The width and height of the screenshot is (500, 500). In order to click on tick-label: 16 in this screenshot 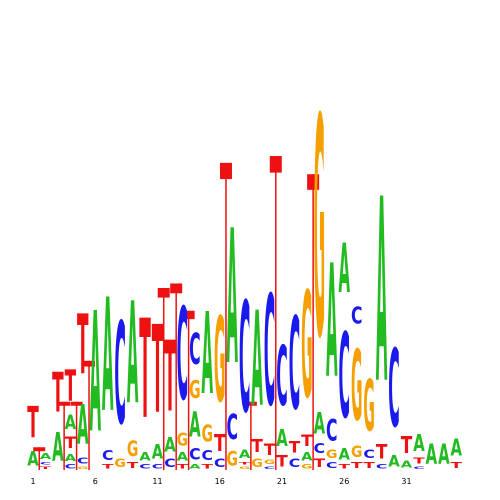, I will do `click(220, 481)`.